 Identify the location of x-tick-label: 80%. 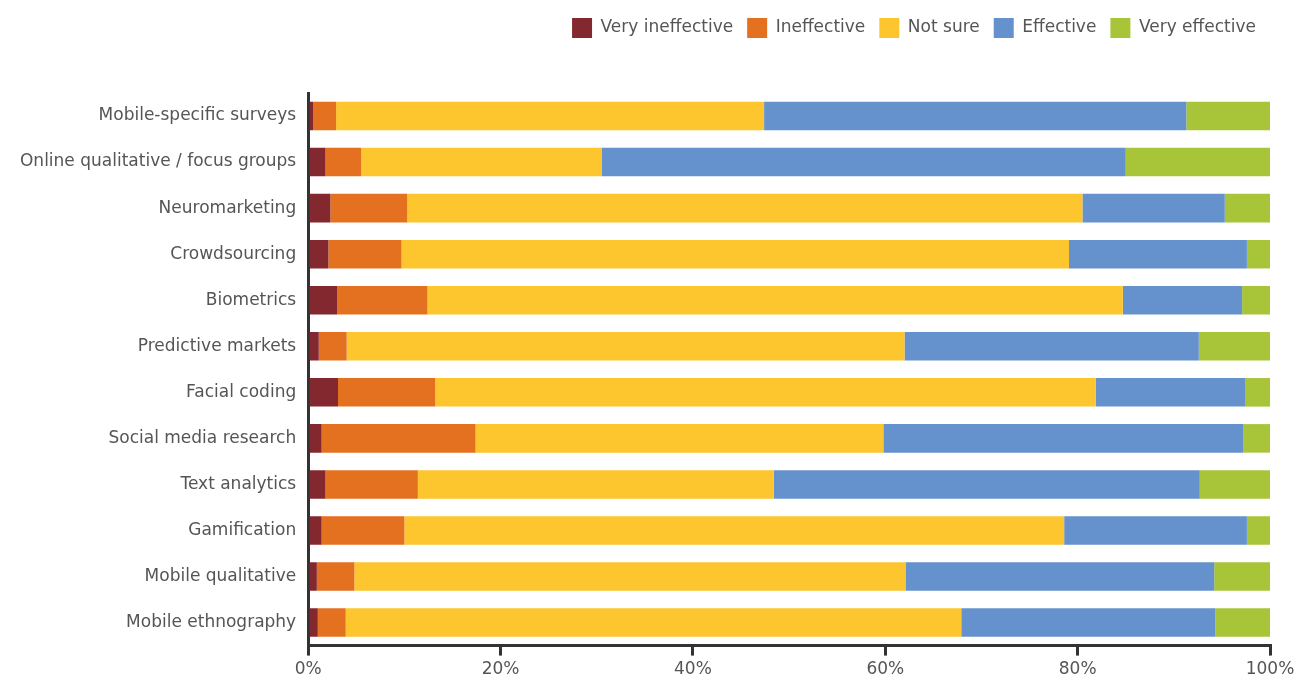
(1077, 668).